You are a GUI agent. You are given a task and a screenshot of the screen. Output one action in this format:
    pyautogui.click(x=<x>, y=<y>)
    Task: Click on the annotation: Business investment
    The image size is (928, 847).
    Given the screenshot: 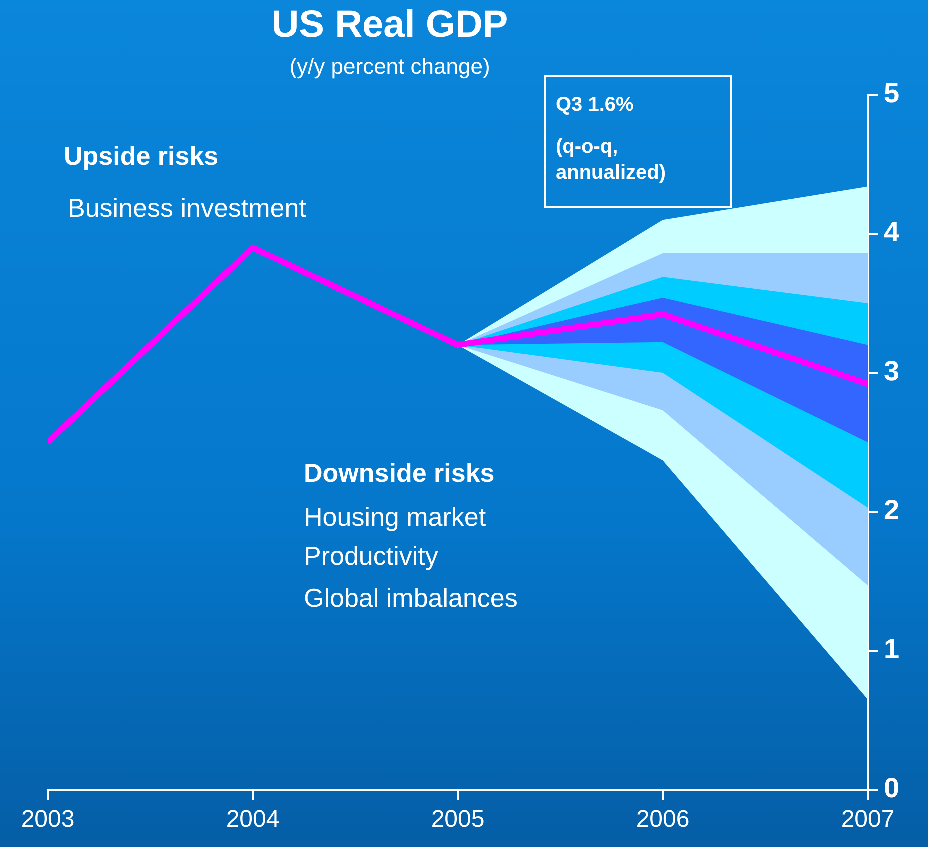 What is the action you would take?
    pyautogui.click(x=187, y=208)
    